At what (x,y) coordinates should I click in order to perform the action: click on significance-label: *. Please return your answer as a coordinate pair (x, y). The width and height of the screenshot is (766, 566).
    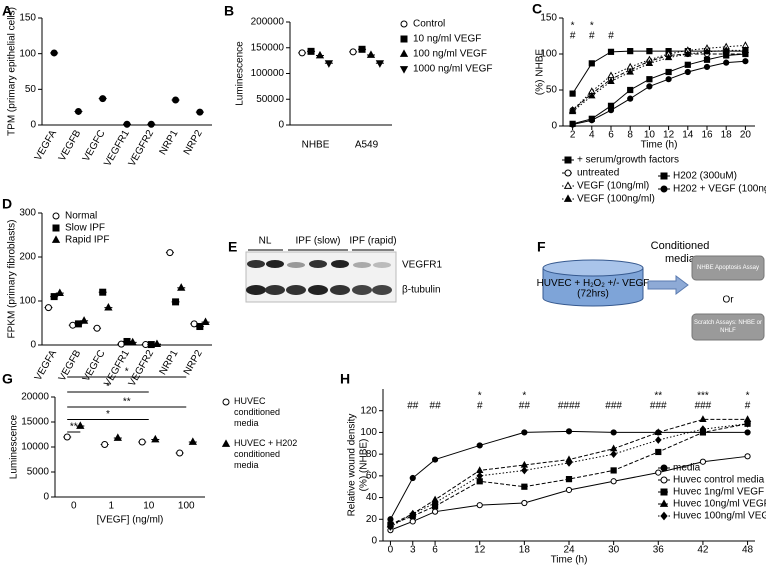
    Looking at the image, I should click on (127, 372).